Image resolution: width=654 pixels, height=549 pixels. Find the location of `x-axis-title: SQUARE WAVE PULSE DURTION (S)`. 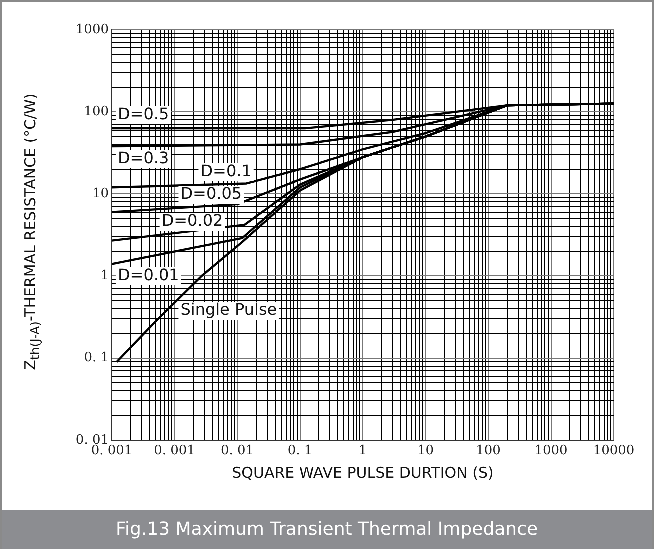

x-axis-title: SQUARE WAVE PULSE DURTION (S) is located at coordinates (363, 473).